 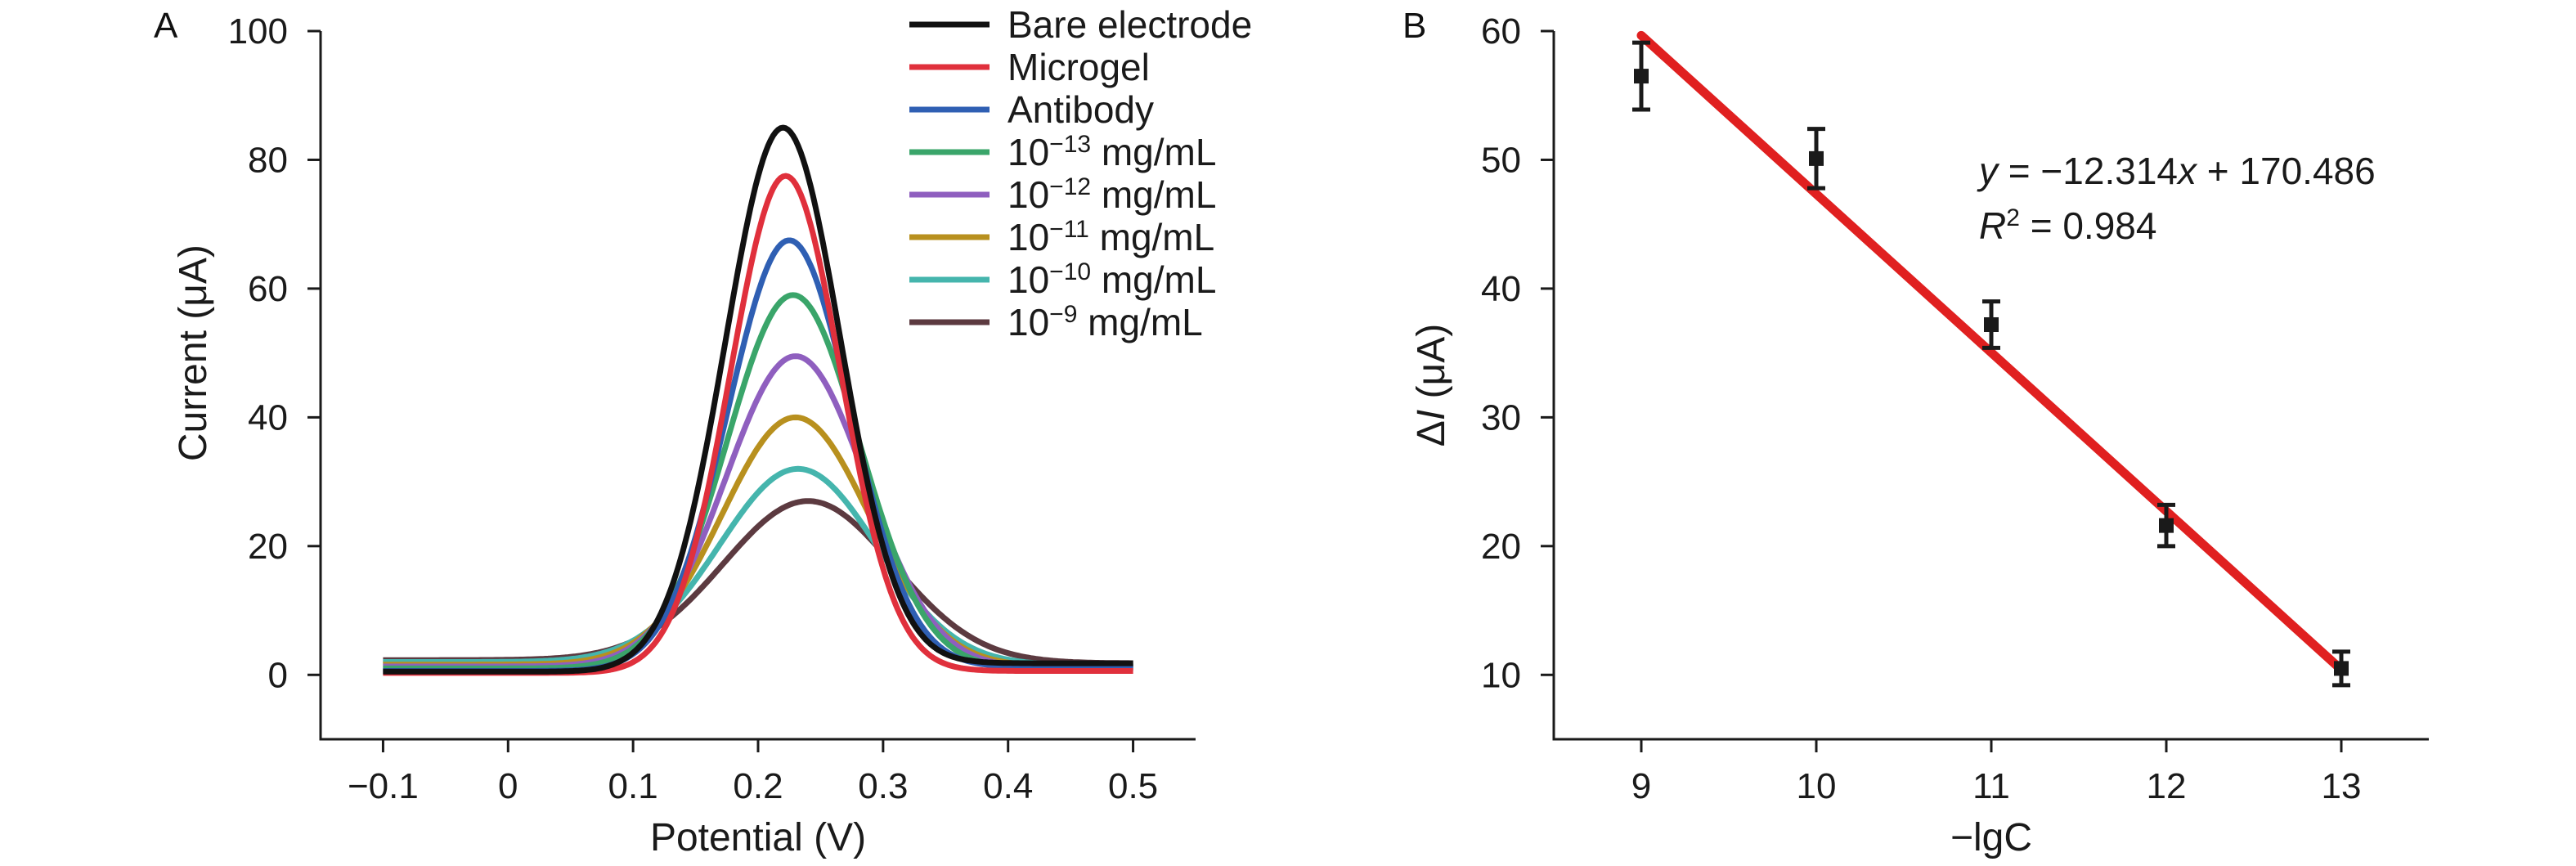 I want to click on panel-b-y-axis-title: ΔI (μA), so click(x=1431, y=385).